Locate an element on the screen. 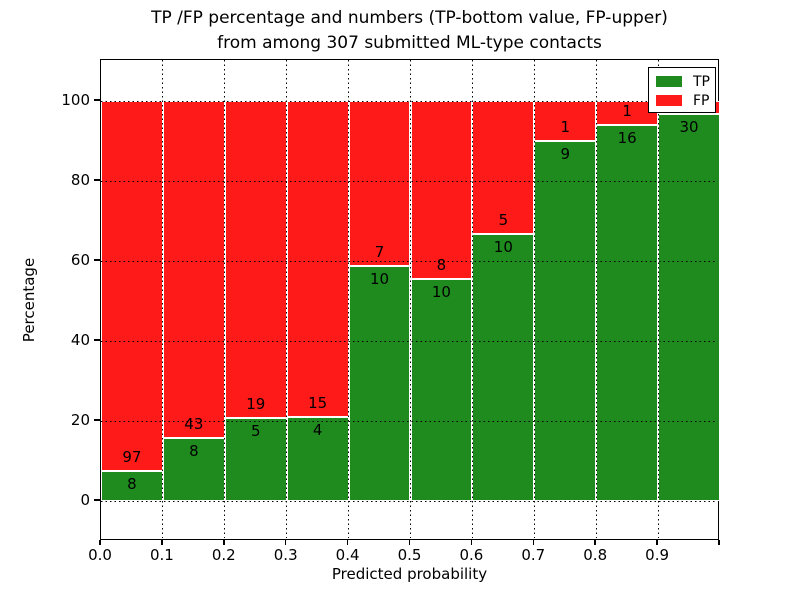  legend-item-tp: TP is located at coordinates (685, 81).